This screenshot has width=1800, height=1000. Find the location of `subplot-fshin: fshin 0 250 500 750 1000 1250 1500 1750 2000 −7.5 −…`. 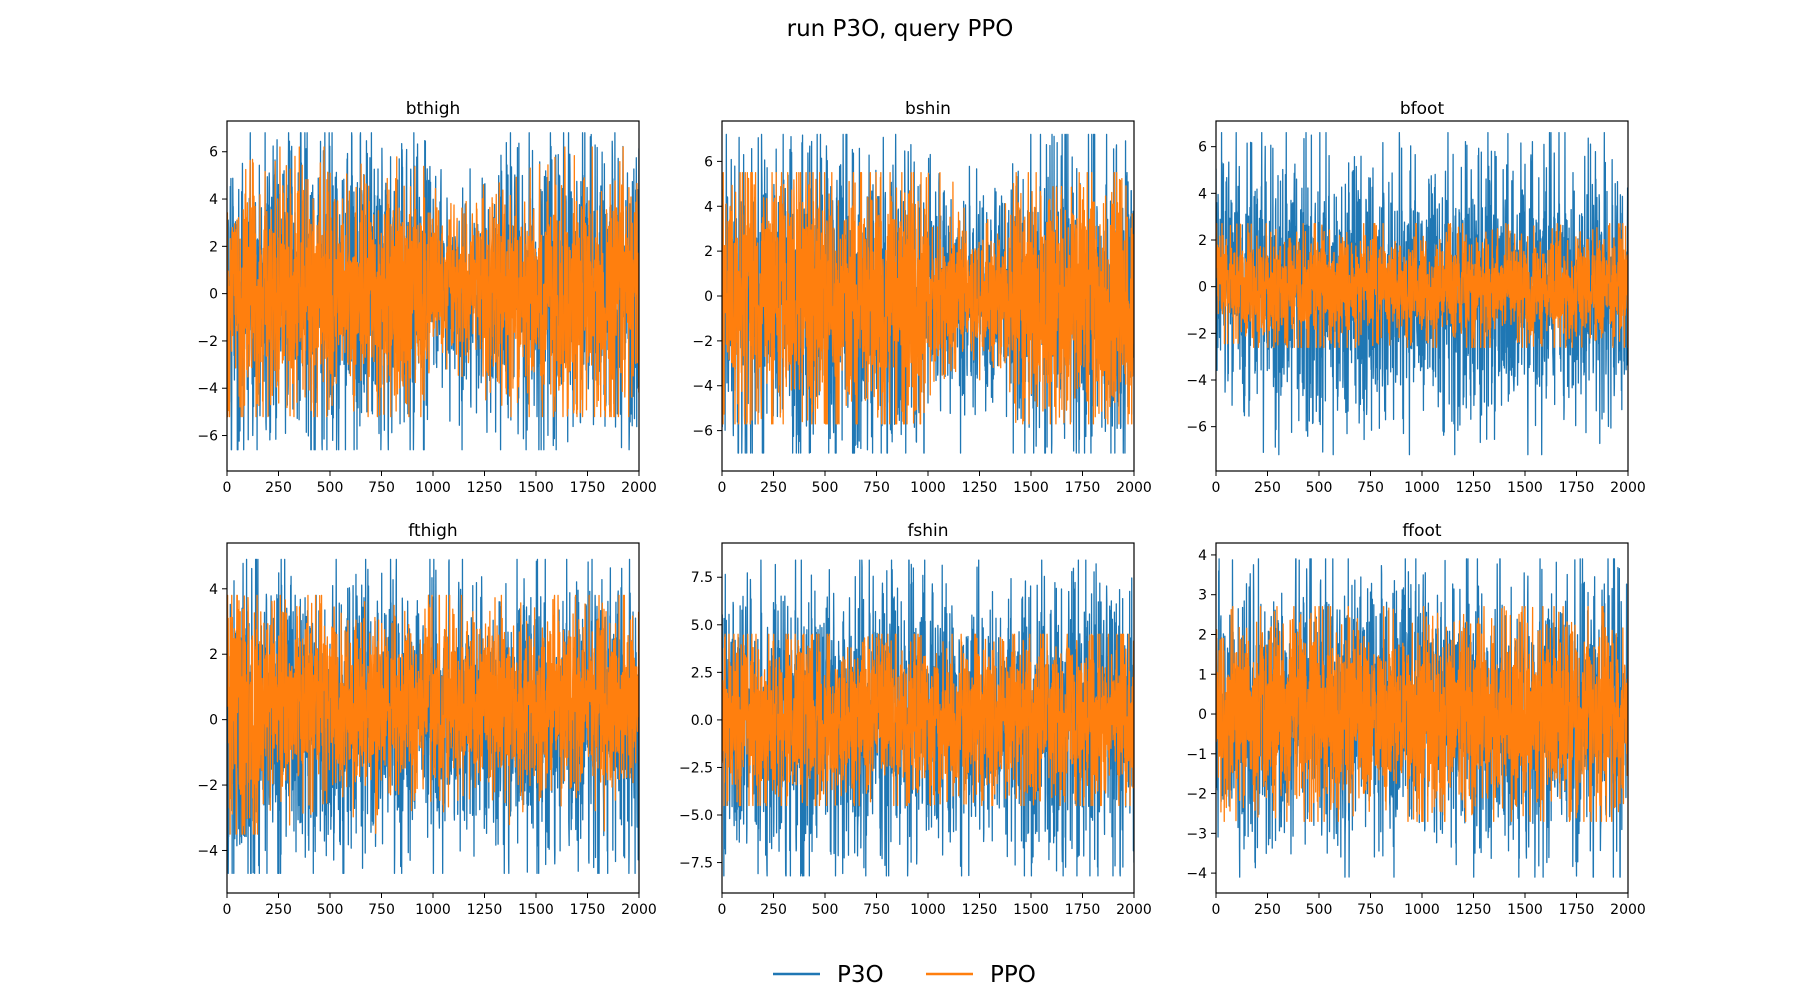

subplot-fshin: fshin 0 250 500 750 1000 1250 1500 1750 2000 −7.5 −… is located at coordinates (915, 719).